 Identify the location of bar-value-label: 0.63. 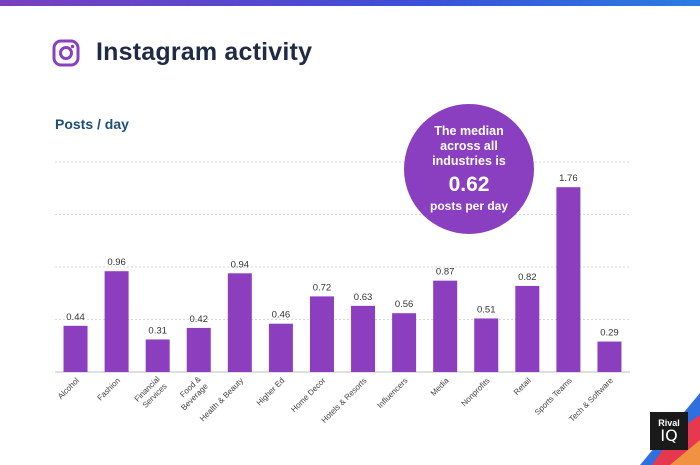
(363, 297).